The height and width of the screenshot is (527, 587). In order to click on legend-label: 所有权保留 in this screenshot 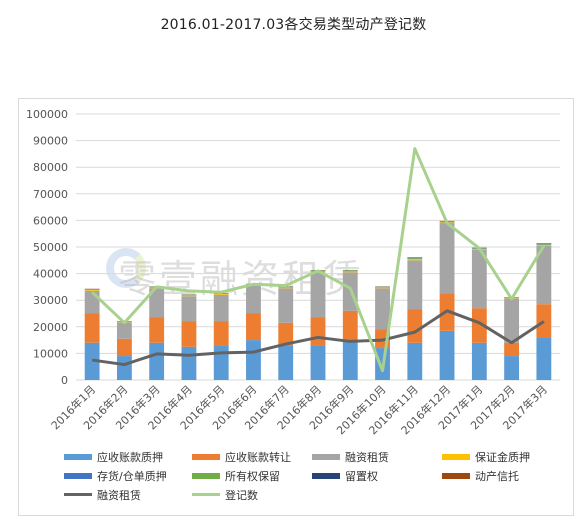, I will do `click(252, 476)`.